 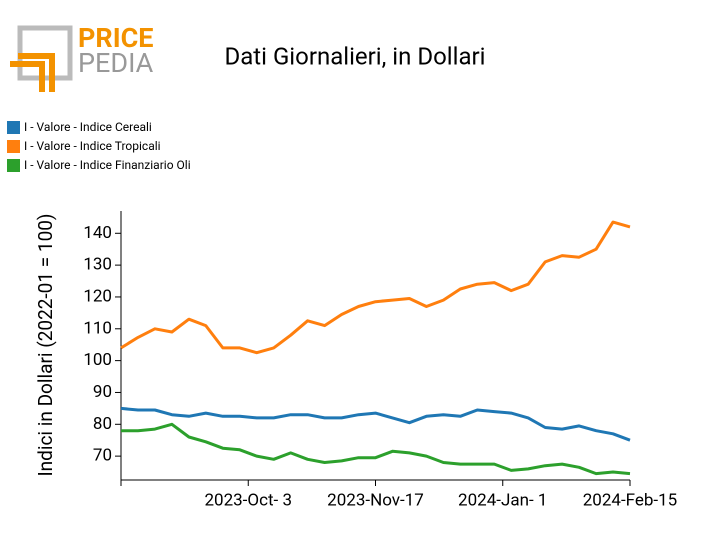 What do you see at coordinates (107, 165) in the screenshot?
I see `legend-label: I - Valore - Indice Finanziario Oli` at bounding box center [107, 165].